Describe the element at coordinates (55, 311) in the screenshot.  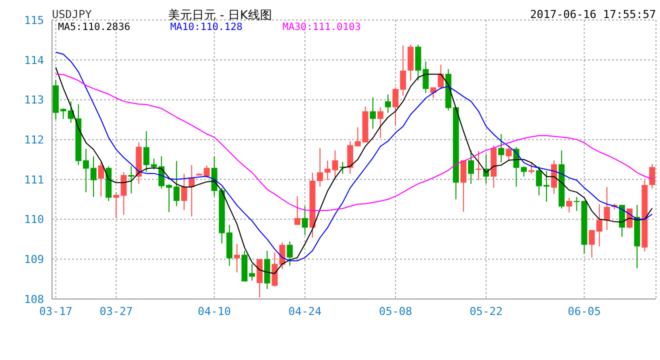
I see `x-tick-label: 03-17` at that location.